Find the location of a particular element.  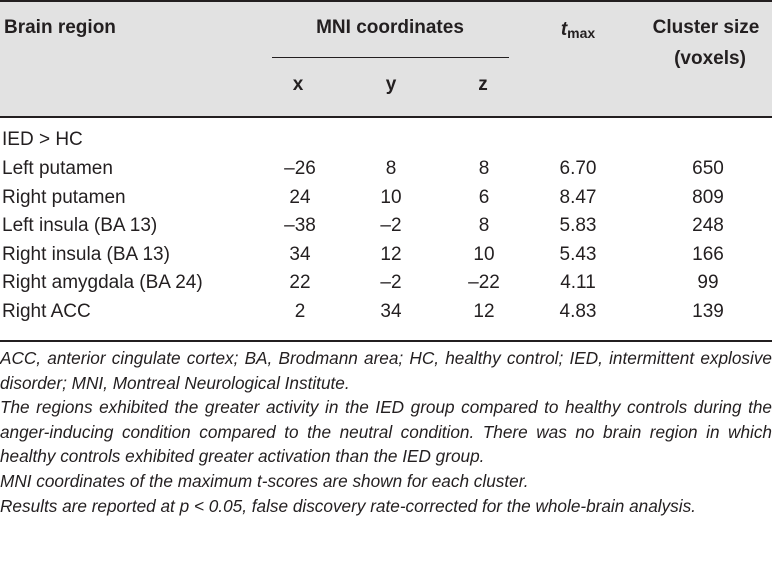

header-brain-region: Brain region is located at coordinates (60, 27).